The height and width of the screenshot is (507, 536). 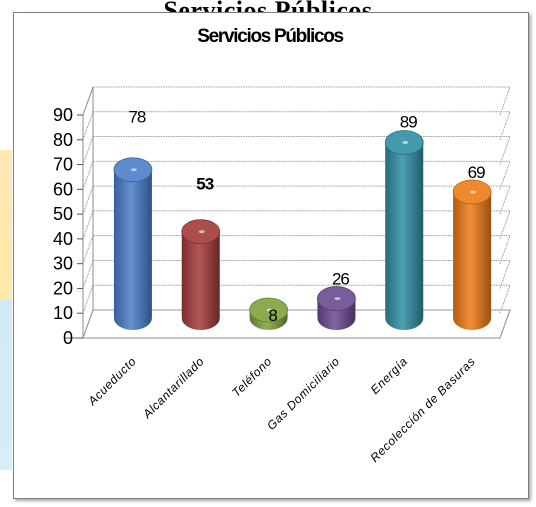 I want to click on y-tick-label-0: 0, so click(x=68, y=338).